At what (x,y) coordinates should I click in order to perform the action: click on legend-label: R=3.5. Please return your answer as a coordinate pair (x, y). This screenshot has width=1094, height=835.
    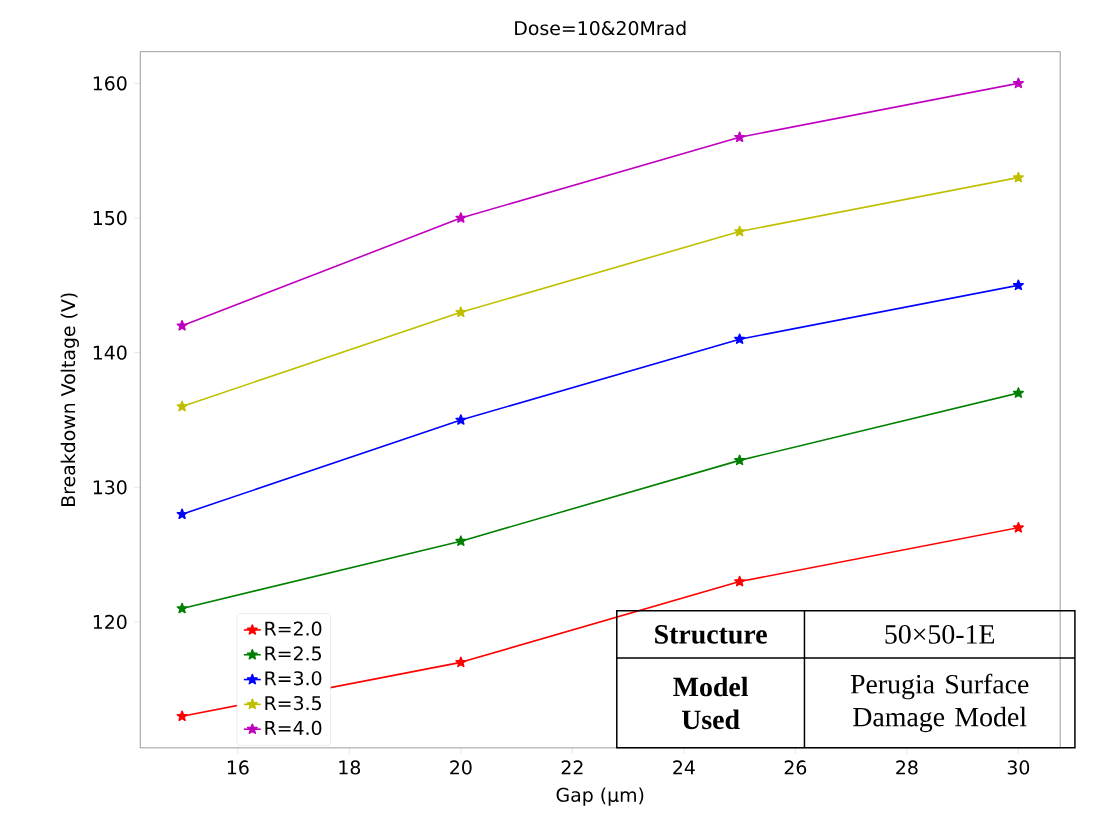
    Looking at the image, I should click on (293, 703).